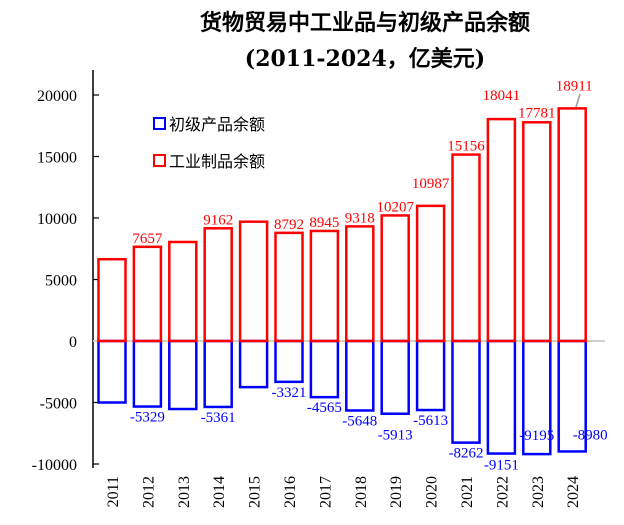 Image resolution: width=624 pixels, height=525 pixels. Describe the element at coordinates (253, 281) in the screenshot. I see `manufactured-bar-2015` at that location.